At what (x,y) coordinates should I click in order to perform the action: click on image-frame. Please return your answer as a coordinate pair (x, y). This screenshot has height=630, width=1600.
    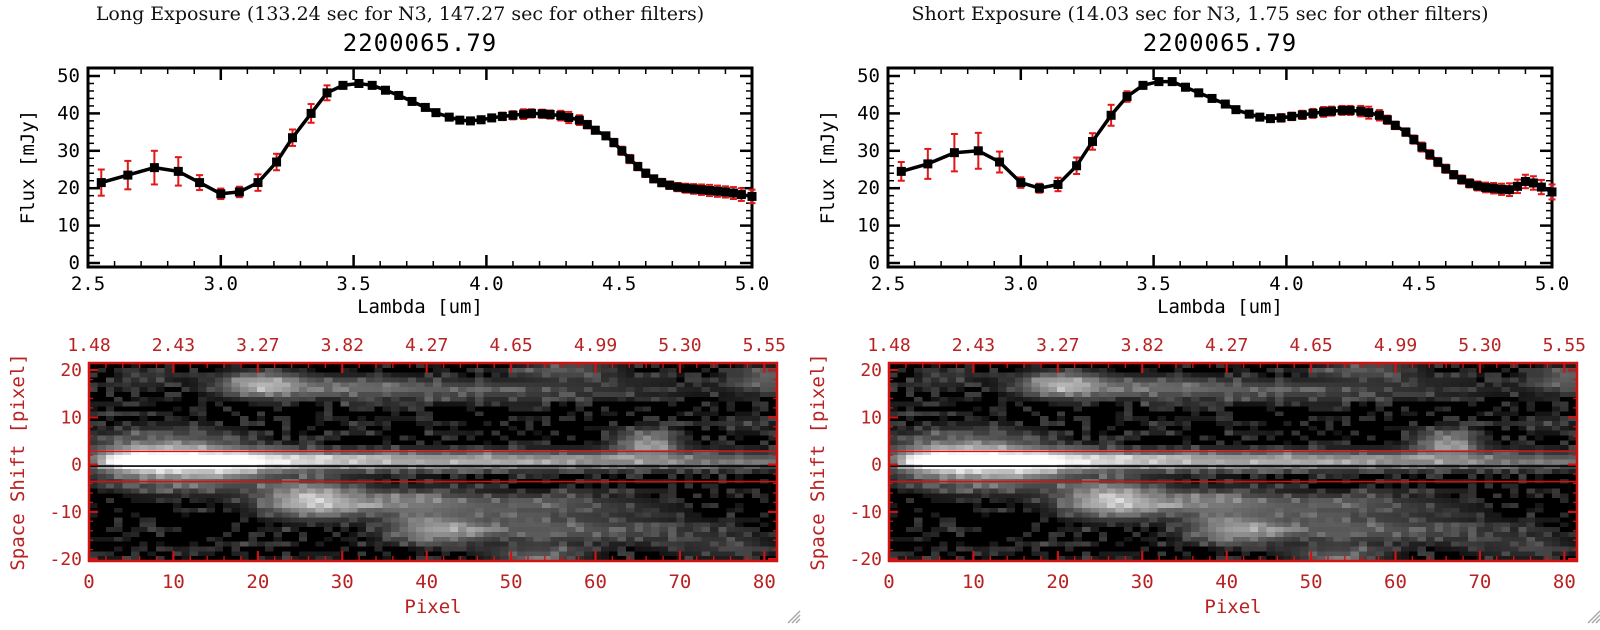
    Looking at the image, I should click on (1233, 462).